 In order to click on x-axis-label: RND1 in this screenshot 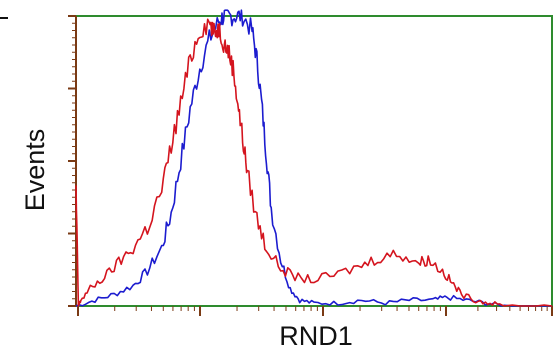, I will do `click(316, 336)`.